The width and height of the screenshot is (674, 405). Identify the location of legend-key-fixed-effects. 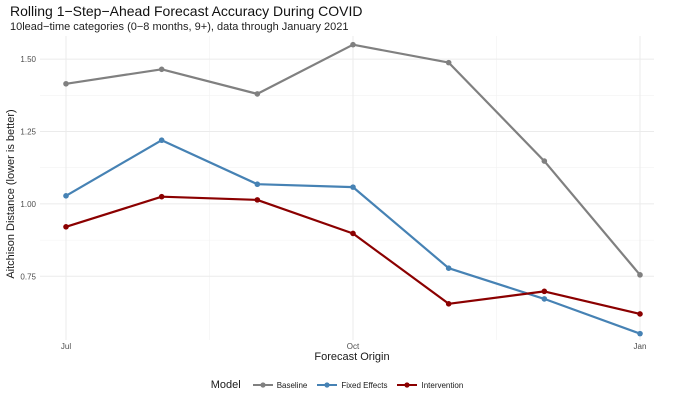
(327, 385).